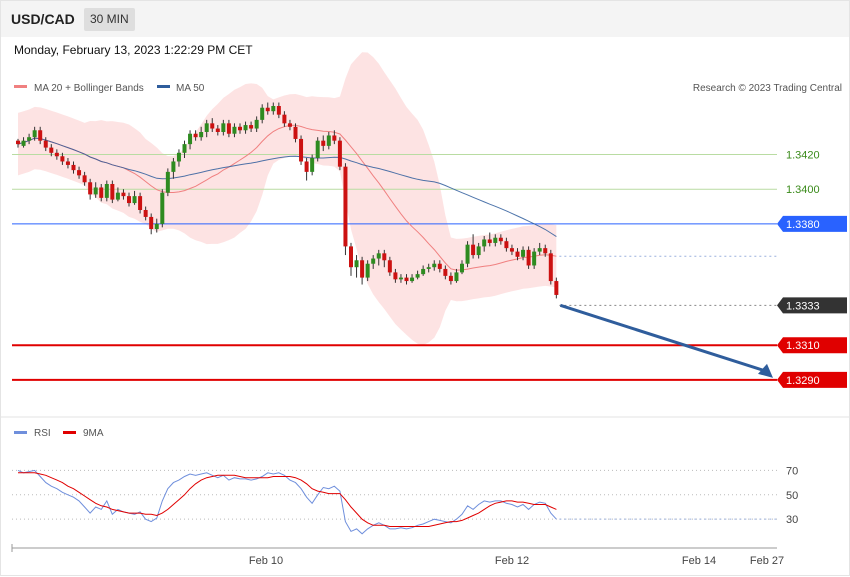 The width and height of the screenshot is (850, 577). What do you see at coordinates (42, 433) in the screenshot?
I see `legend-label-rsi: RSI` at bounding box center [42, 433].